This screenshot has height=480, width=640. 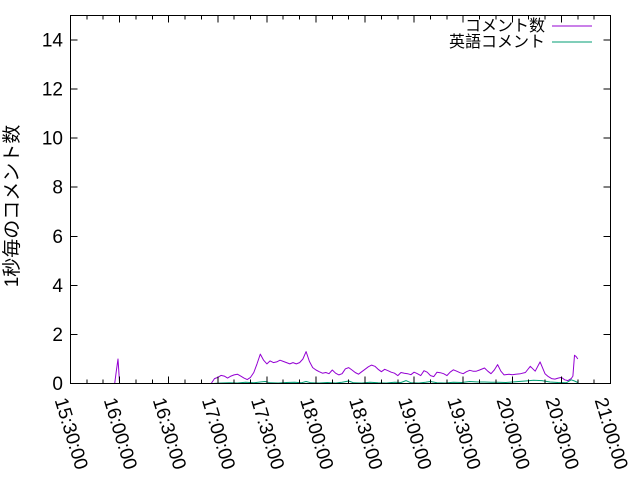 What do you see at coordinates (395, 381) in the screenshot?
I see `series-1-line` at bounding box center [395, 381].